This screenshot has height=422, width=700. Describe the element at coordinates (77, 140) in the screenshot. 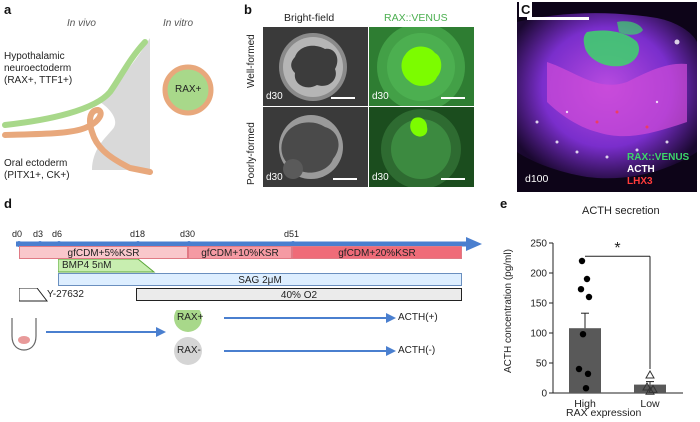

I see `oral-ectoderm-line` at that location.